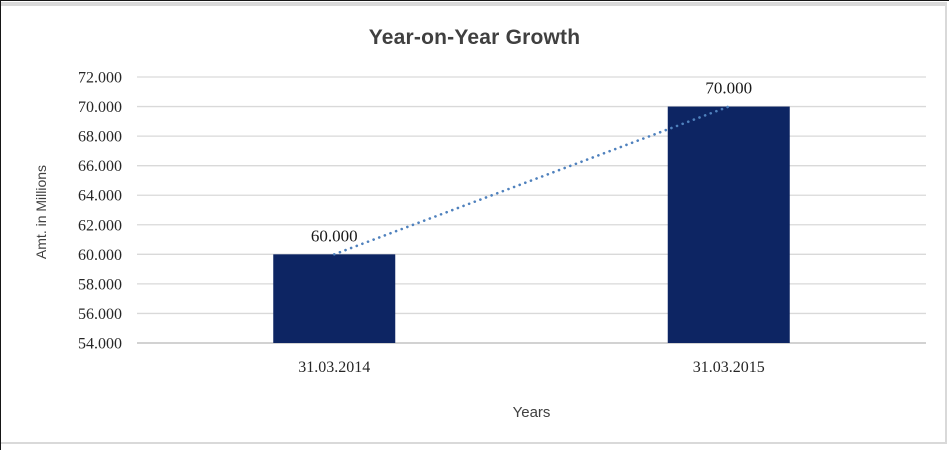  I want to click on y-tick-label-72.000: 72.000, so click(100, 78).